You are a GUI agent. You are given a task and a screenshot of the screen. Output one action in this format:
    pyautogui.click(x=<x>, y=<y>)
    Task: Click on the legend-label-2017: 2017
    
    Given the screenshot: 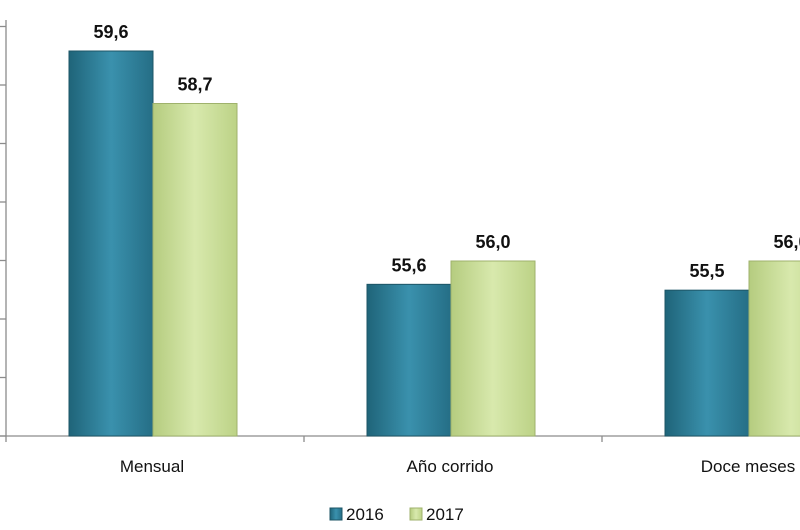 What is the action you would take?
    pyautogui.click(x=445, y=514)
    